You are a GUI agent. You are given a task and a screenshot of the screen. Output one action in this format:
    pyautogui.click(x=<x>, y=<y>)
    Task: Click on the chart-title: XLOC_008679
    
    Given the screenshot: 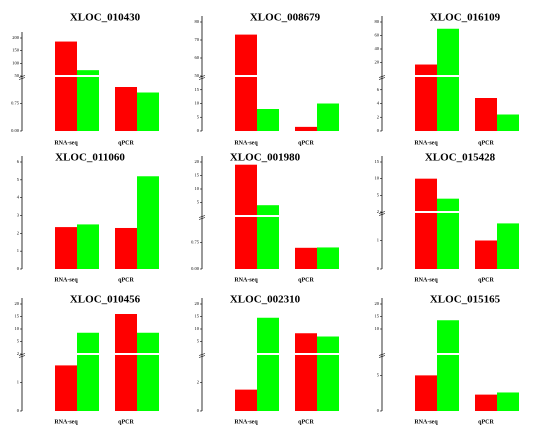 What is the action you would take?
    pyautogui.click(x=285, y=18)
    